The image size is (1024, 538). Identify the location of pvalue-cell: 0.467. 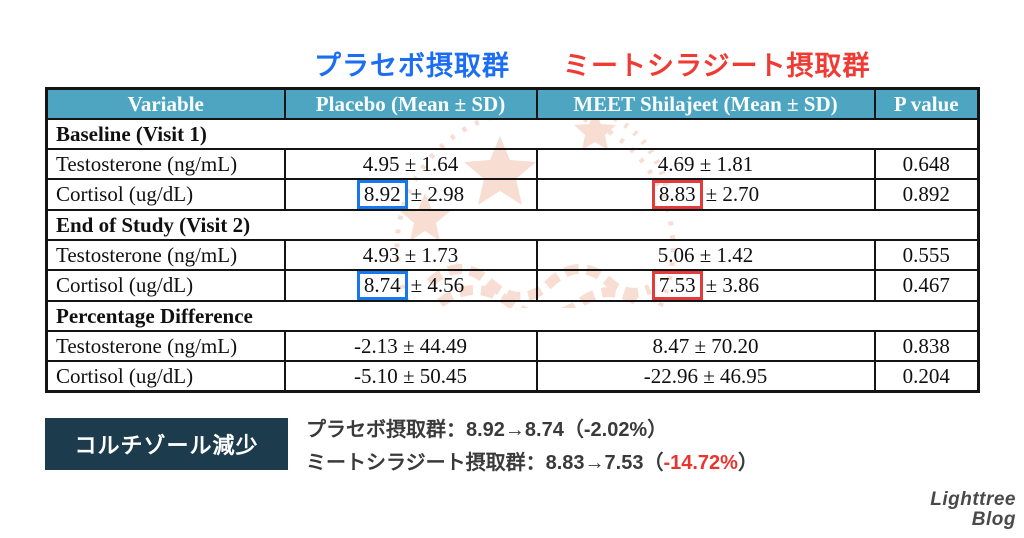
(926, 285).